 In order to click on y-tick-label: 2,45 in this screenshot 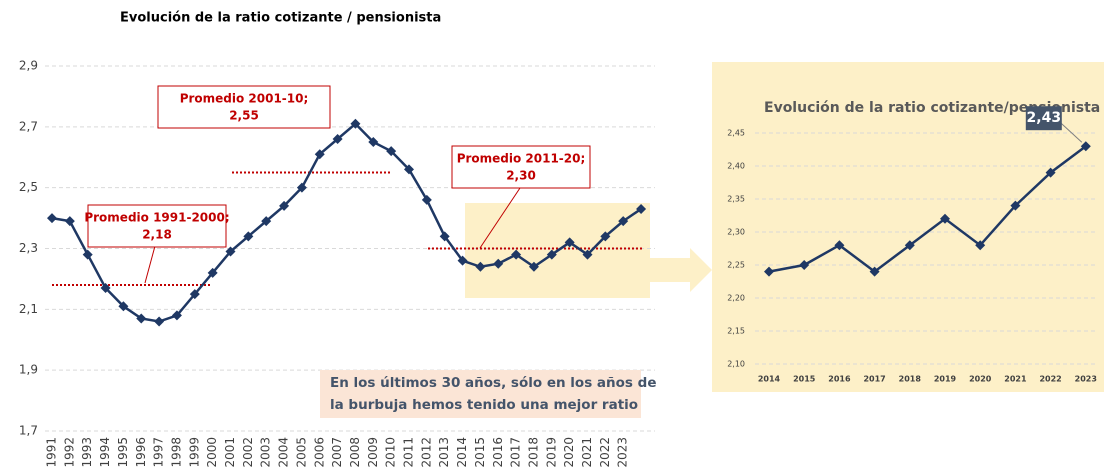, I will do `click(736, 133)`.